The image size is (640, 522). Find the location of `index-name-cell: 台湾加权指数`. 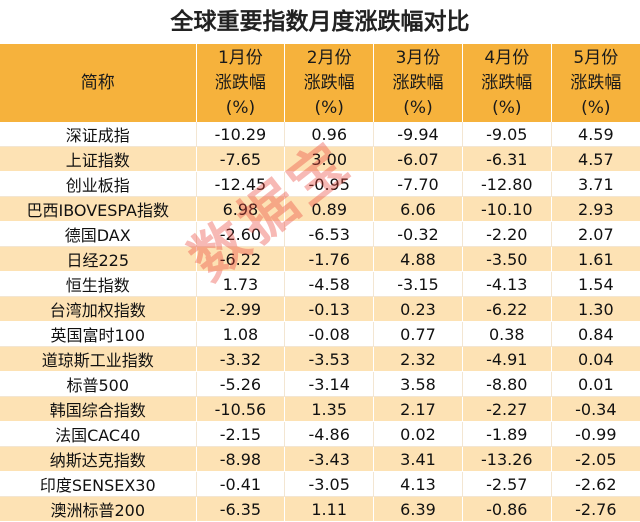

index-name-cell: 台湾加权指数 is located at coordinates (98, 309).